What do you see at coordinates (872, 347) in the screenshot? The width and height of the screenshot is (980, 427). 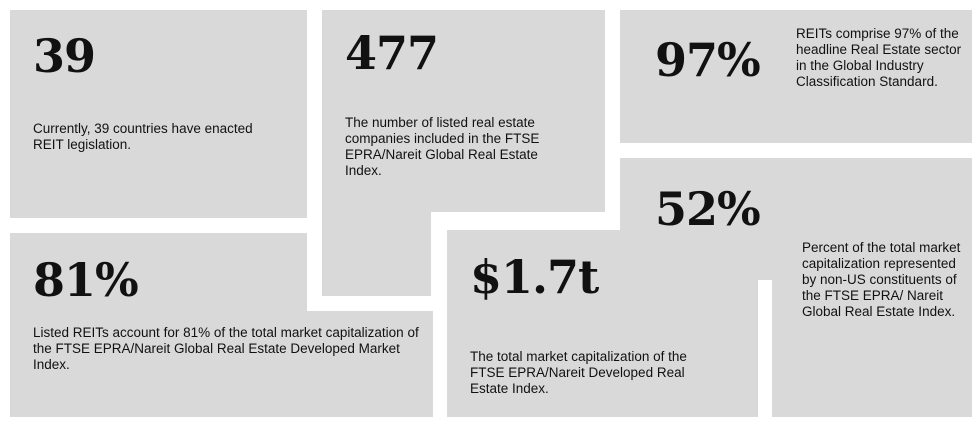 I see `stat-card-non-us-extension` at bounding box center [872, 347].